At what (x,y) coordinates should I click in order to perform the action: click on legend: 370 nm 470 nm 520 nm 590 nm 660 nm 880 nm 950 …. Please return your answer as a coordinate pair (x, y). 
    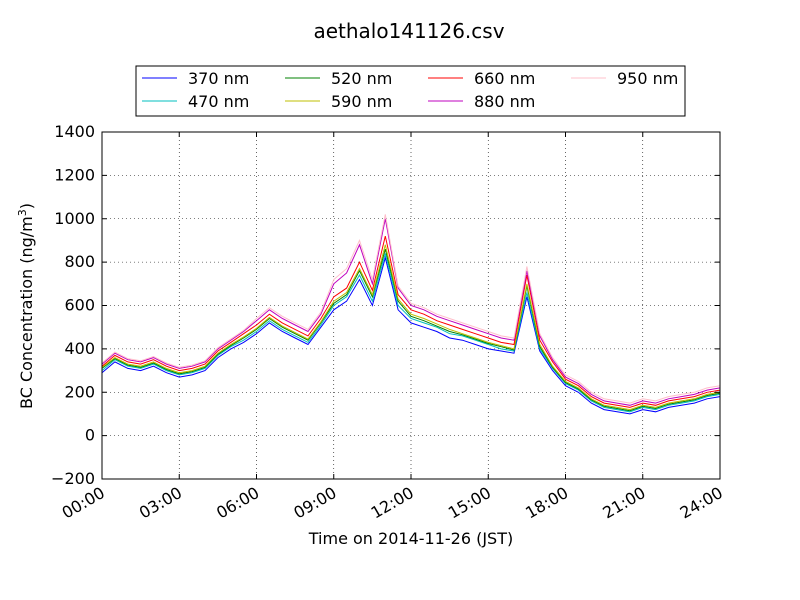
    Looking at the image, I should click on (410, 91).